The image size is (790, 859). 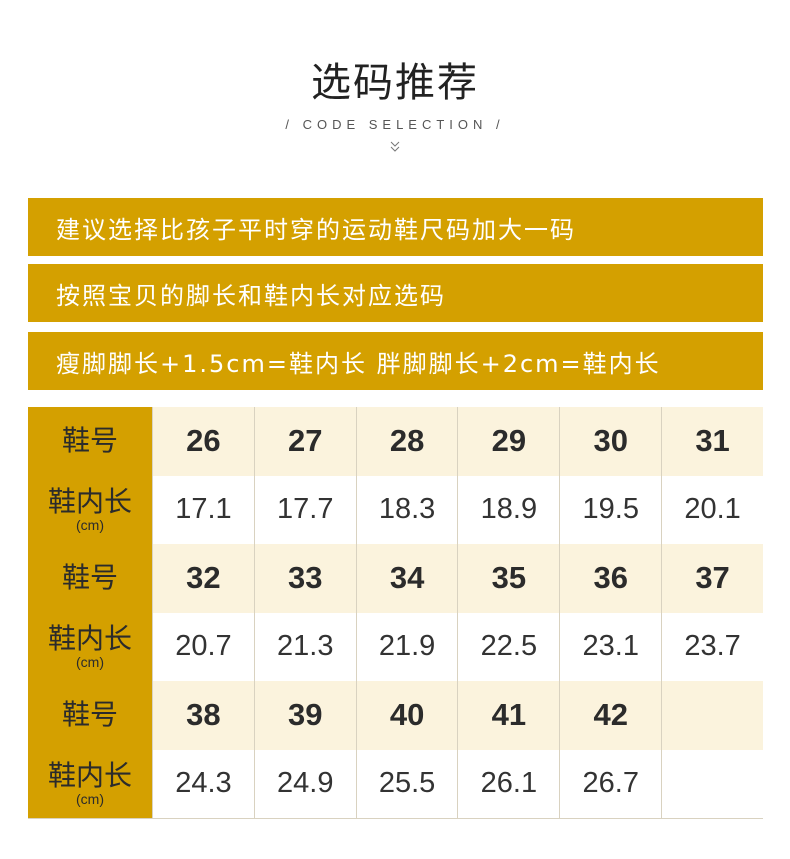 What do you see at coordinates (712, 509) in the screenshot?
I see `length-cell: 20.1` at bounding box center [712, 509].